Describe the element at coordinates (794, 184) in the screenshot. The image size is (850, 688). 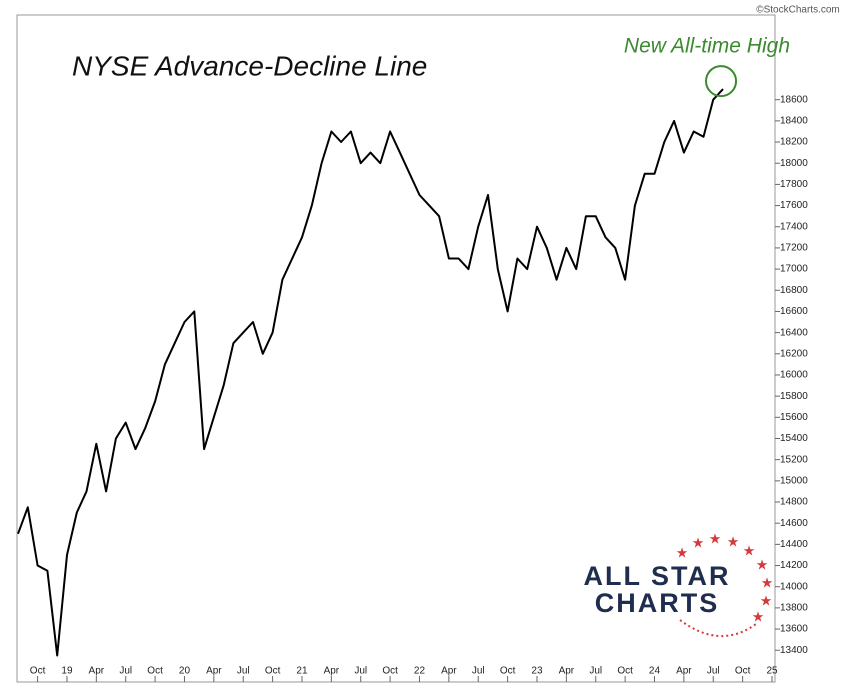
I see `y-tick-label: 17800` at that location.